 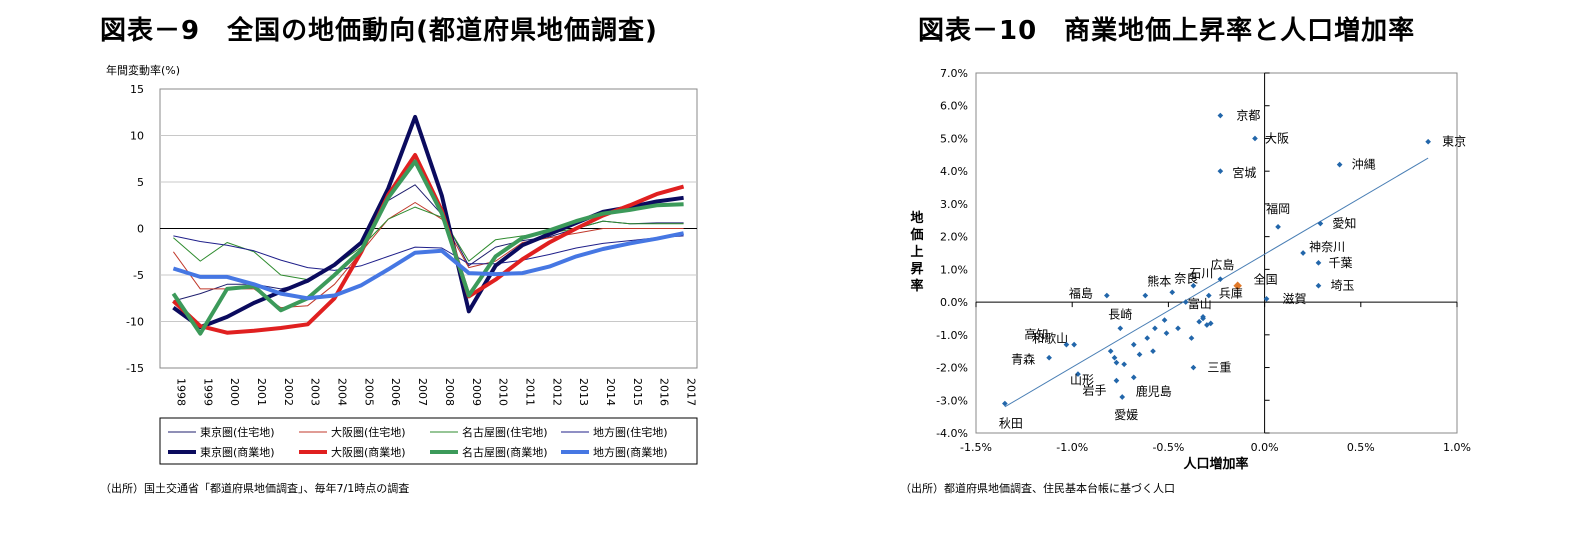 I want to click on x-axis-title: 人口増加率, so click(x=1215, y=464).